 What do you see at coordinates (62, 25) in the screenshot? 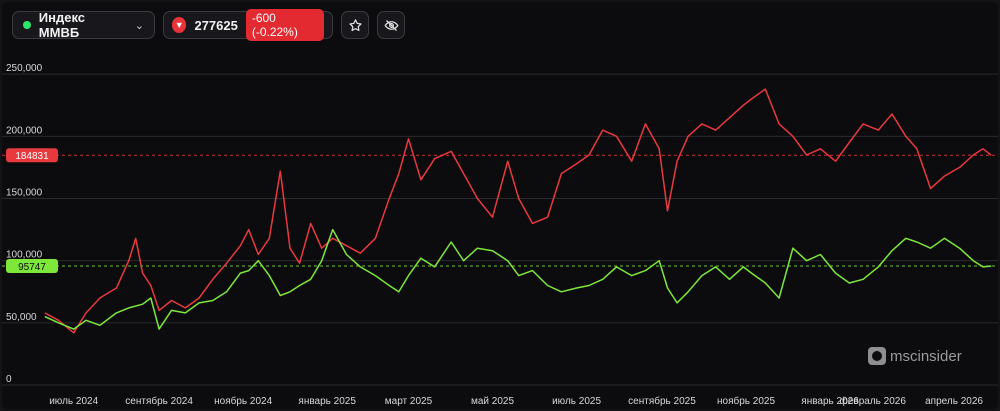
I see `index-name: Индекс ММВБ` at bounding box center [62, 25].